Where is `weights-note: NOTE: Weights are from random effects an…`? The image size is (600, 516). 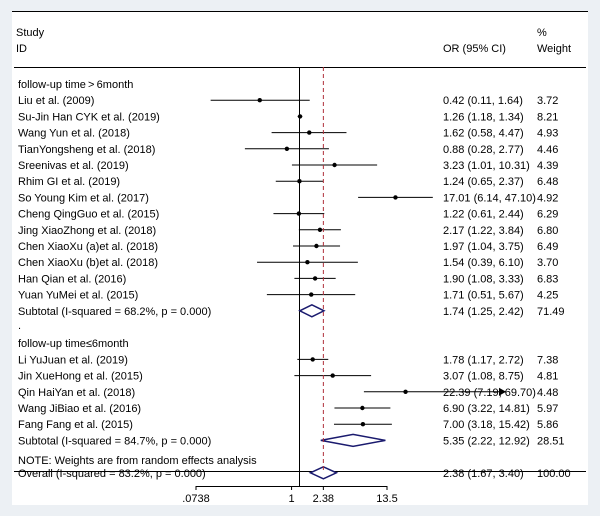
weights-note: NOTE: Weights are from random effects an… is located at coordinates (137, 461).